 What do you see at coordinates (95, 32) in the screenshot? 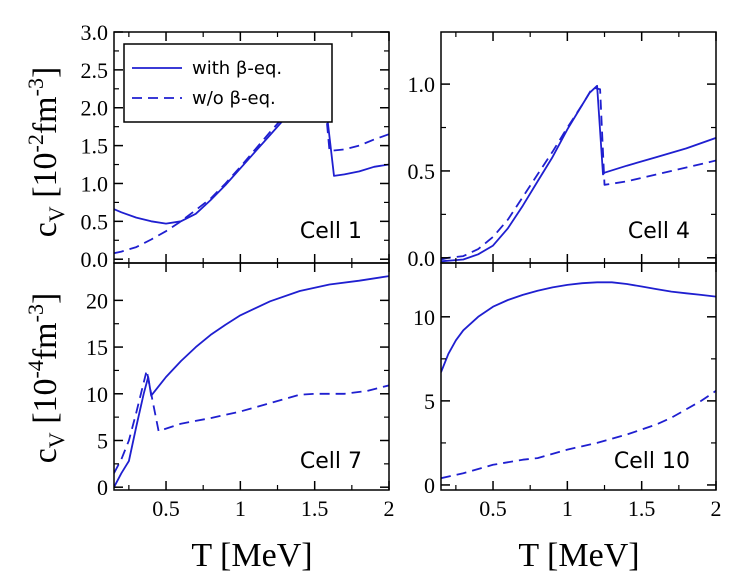
I see `y-tick-label: 3.0` at bounding box center [95, 32].